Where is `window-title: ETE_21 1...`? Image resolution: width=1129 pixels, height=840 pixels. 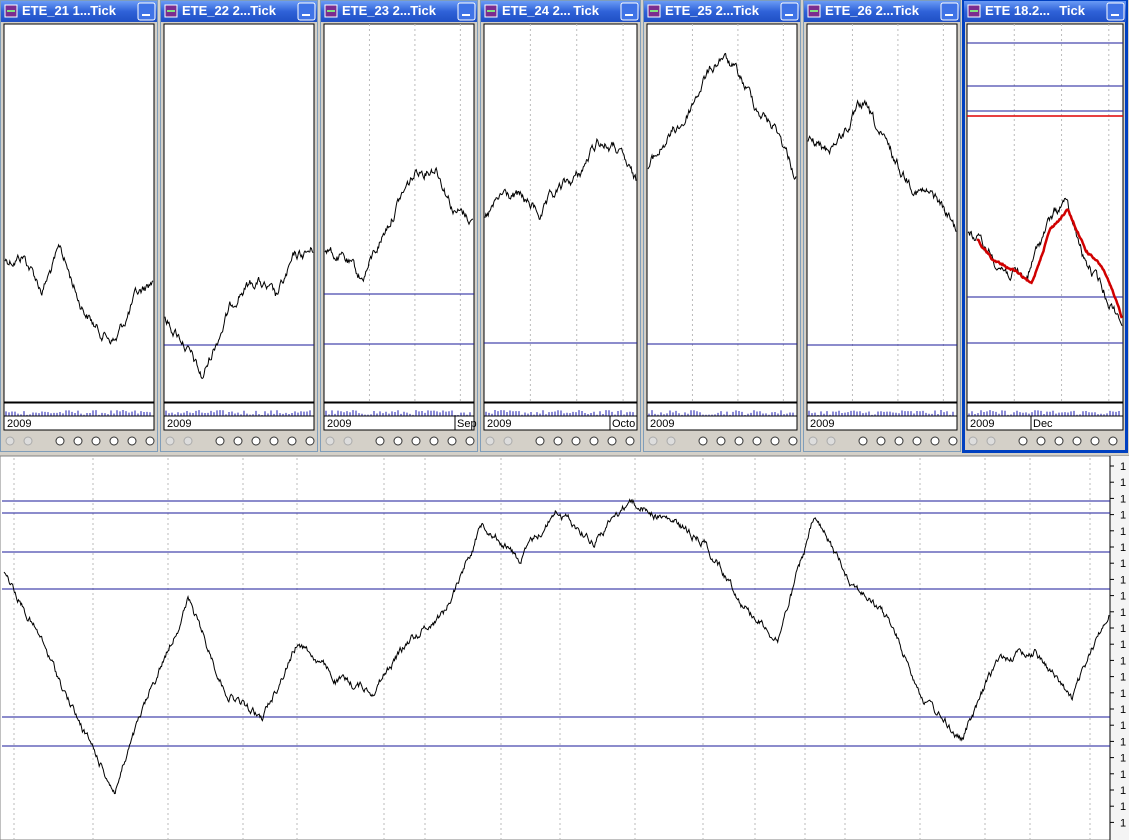
window-title: ETE_21 1... is located at coordinates (56, 10).